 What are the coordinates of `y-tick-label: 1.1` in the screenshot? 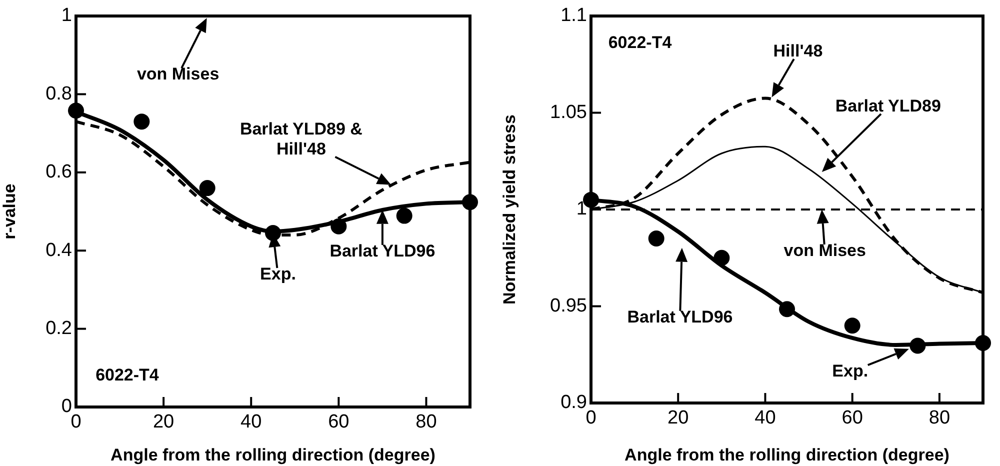 It's located at (573, 15).